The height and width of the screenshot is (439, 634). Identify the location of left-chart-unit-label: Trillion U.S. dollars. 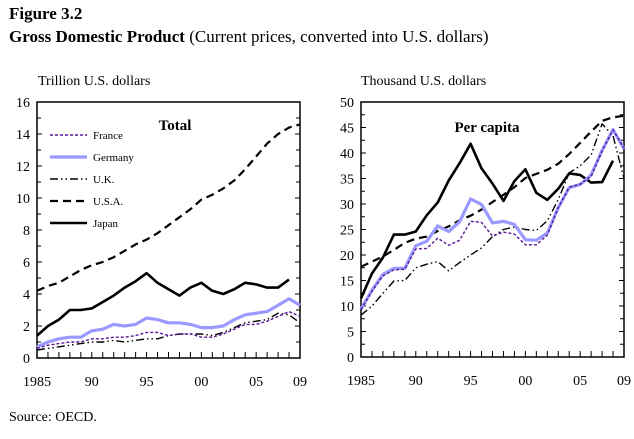
(94, 81).